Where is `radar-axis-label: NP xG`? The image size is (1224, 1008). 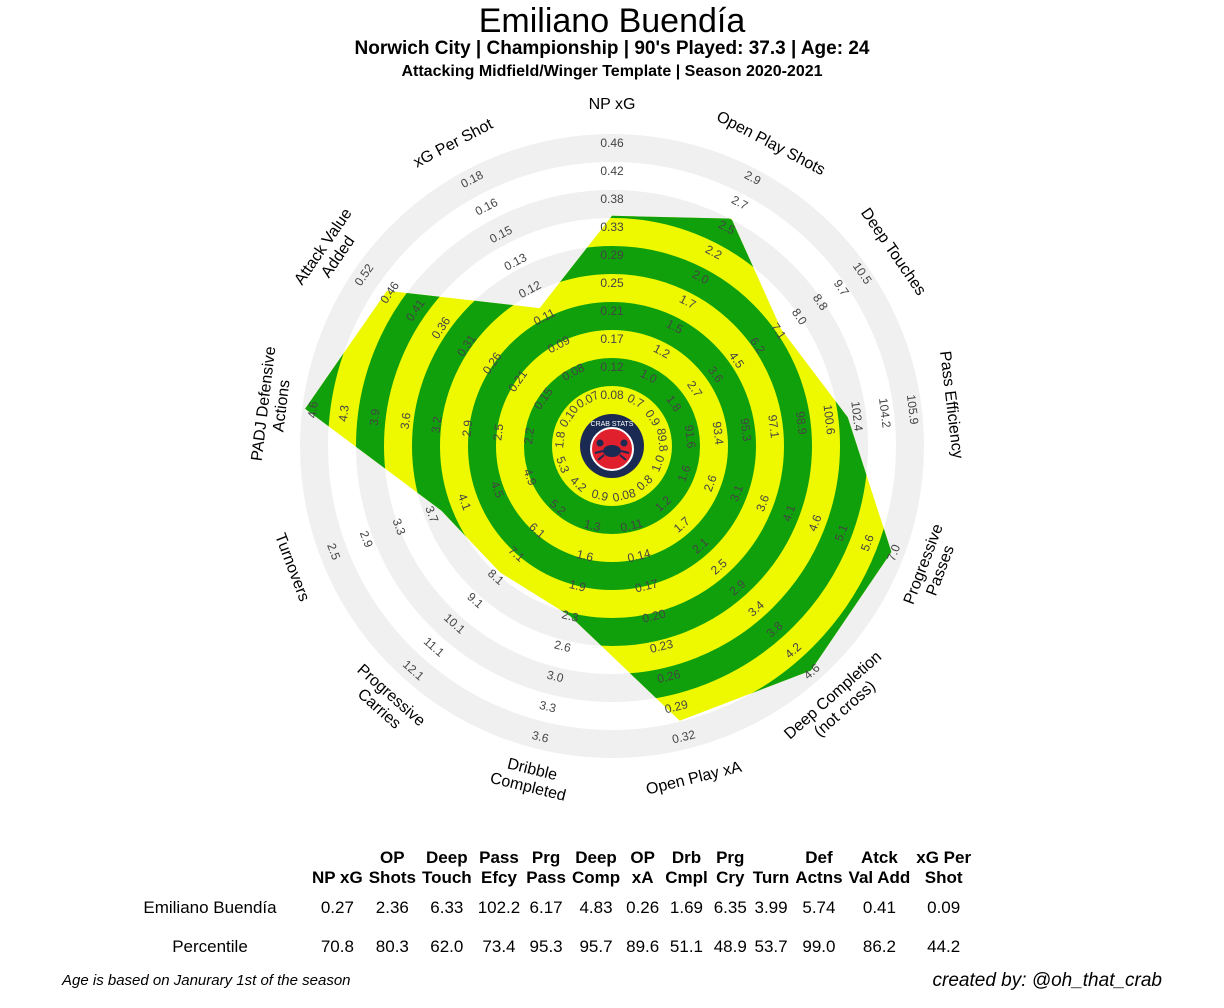 radar-axis-label: NP xG is located at coordinates (612, 104).